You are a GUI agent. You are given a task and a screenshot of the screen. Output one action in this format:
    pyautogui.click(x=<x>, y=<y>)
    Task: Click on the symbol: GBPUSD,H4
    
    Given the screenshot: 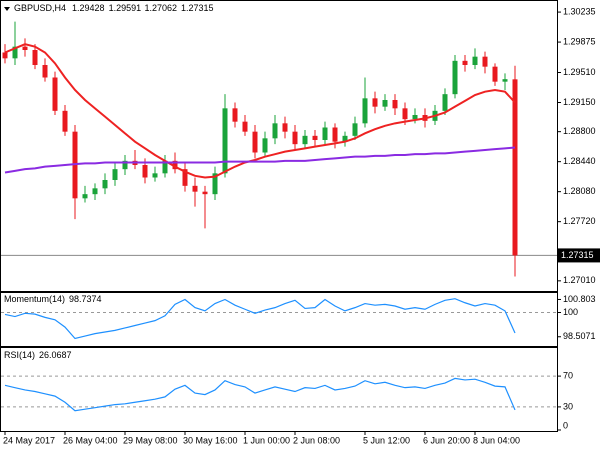 What is the action you would take?
    pyautogui.click(x=40, y=8)
    